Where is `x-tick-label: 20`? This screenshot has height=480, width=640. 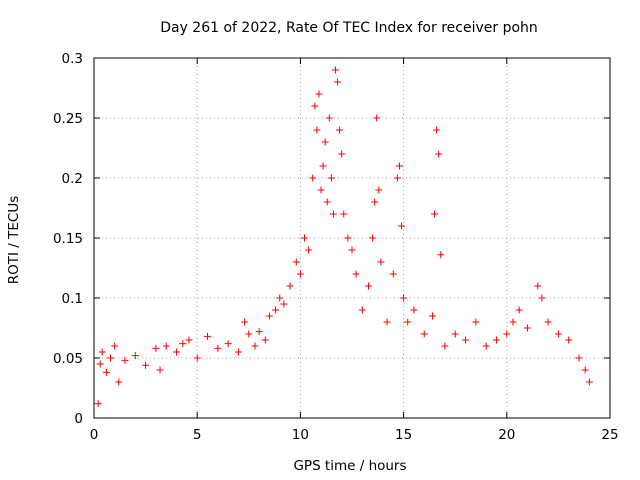 x-tick-label: 20 is located at coordinates (506, 435).